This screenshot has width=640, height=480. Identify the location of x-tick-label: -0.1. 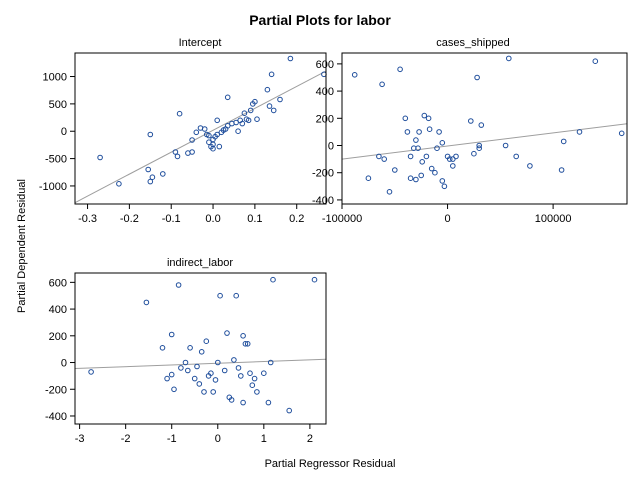
(171, 219).